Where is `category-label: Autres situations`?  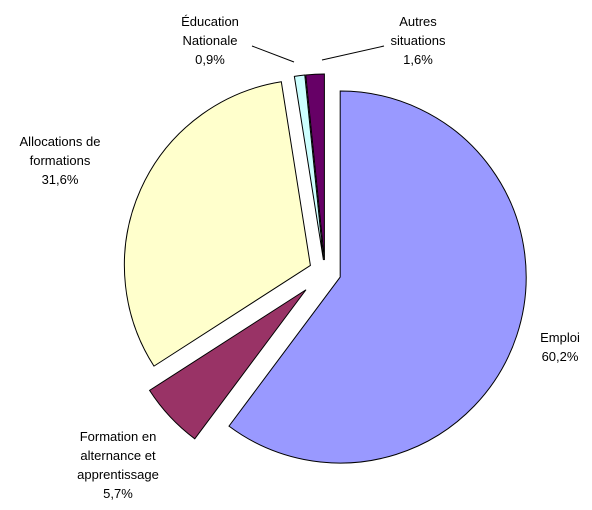
category-label: Autres situations is located at coordinates (418, 31).